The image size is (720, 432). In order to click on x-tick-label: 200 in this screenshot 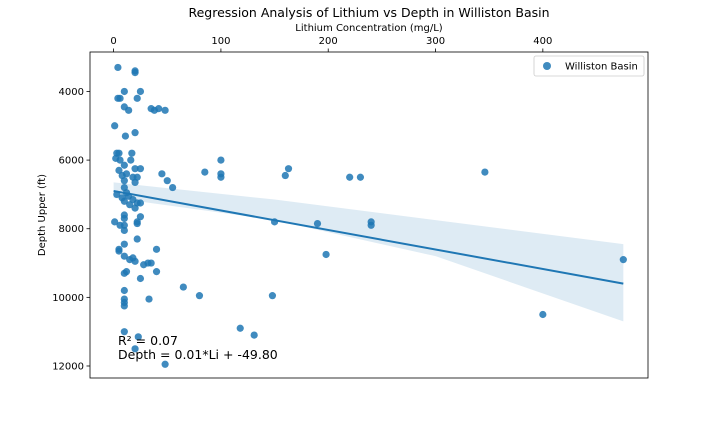, I will do `click(328, 41)`.